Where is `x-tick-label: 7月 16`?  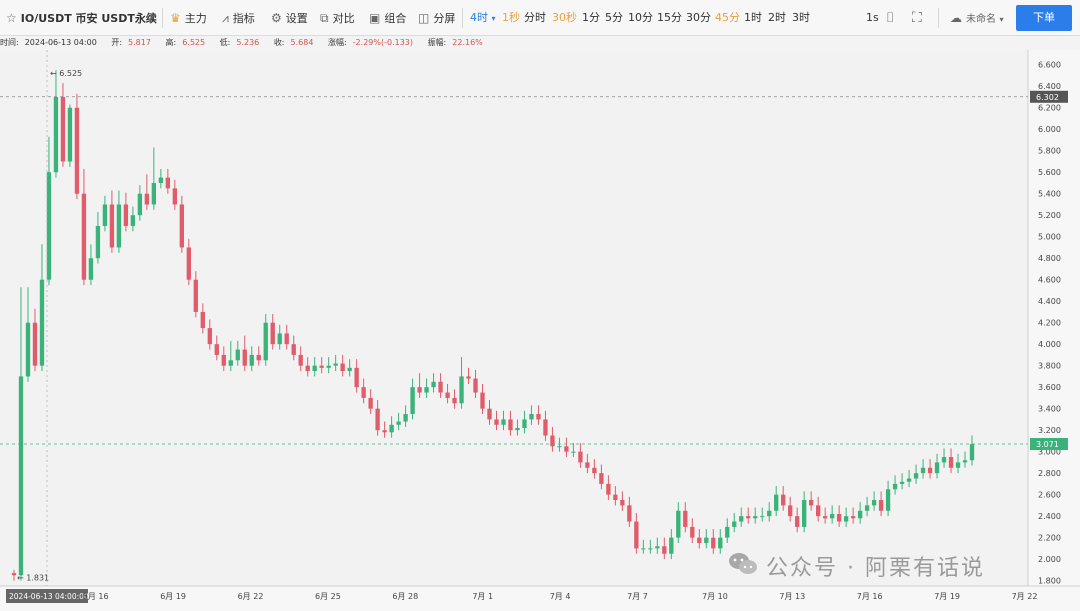 x-tick-label: 7月 16 is located at coordinates (870, 596).